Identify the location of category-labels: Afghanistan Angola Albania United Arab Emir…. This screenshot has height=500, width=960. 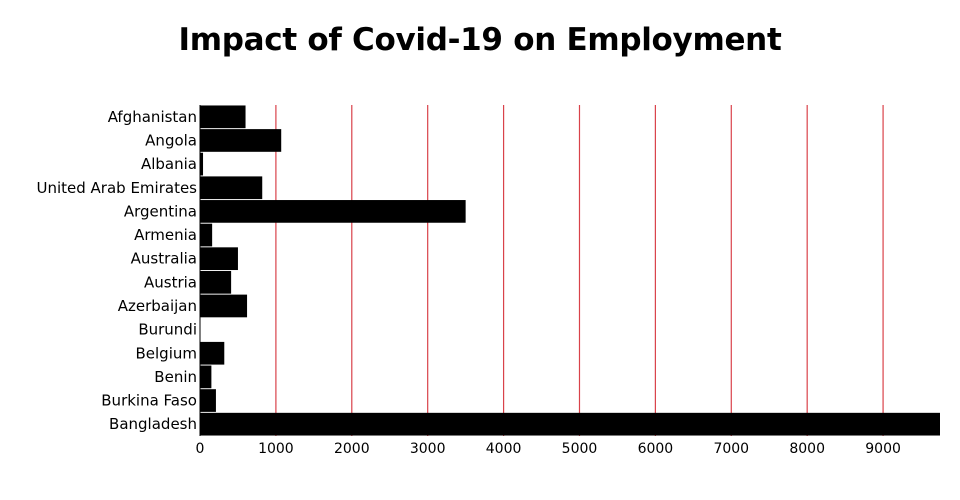
(116, 270).